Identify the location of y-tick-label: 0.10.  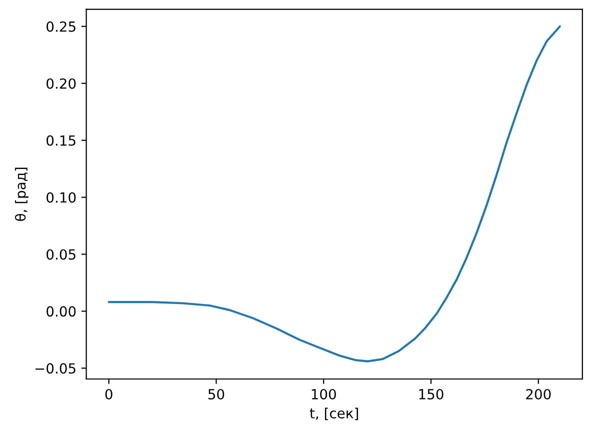
(61, 197).